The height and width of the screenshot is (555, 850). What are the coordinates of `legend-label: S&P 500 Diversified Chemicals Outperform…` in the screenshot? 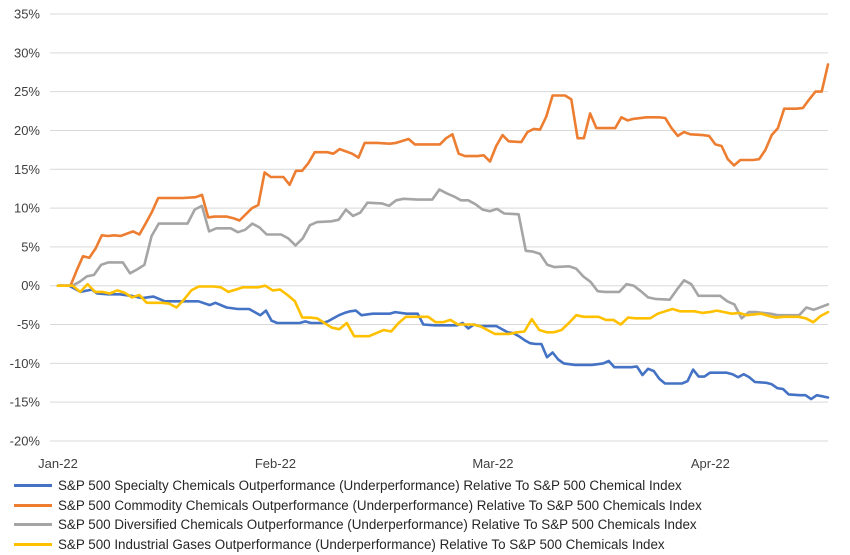 It's located at (377, 525).